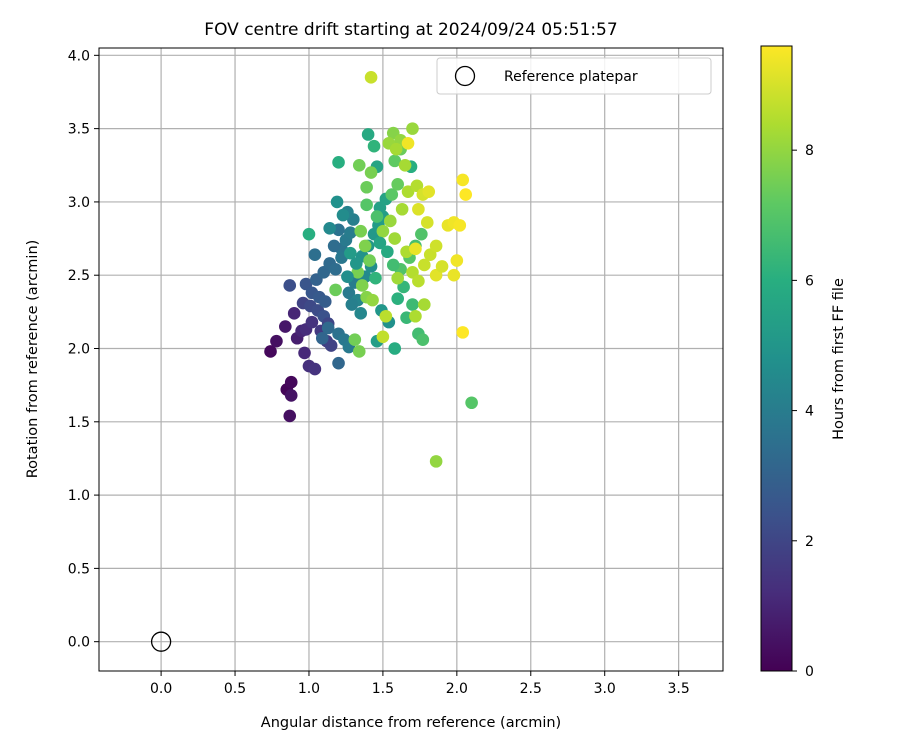  Describe the element at coordinates (79, 56) in the screenshot. I see `y-tick-label: 4.0` at that location.